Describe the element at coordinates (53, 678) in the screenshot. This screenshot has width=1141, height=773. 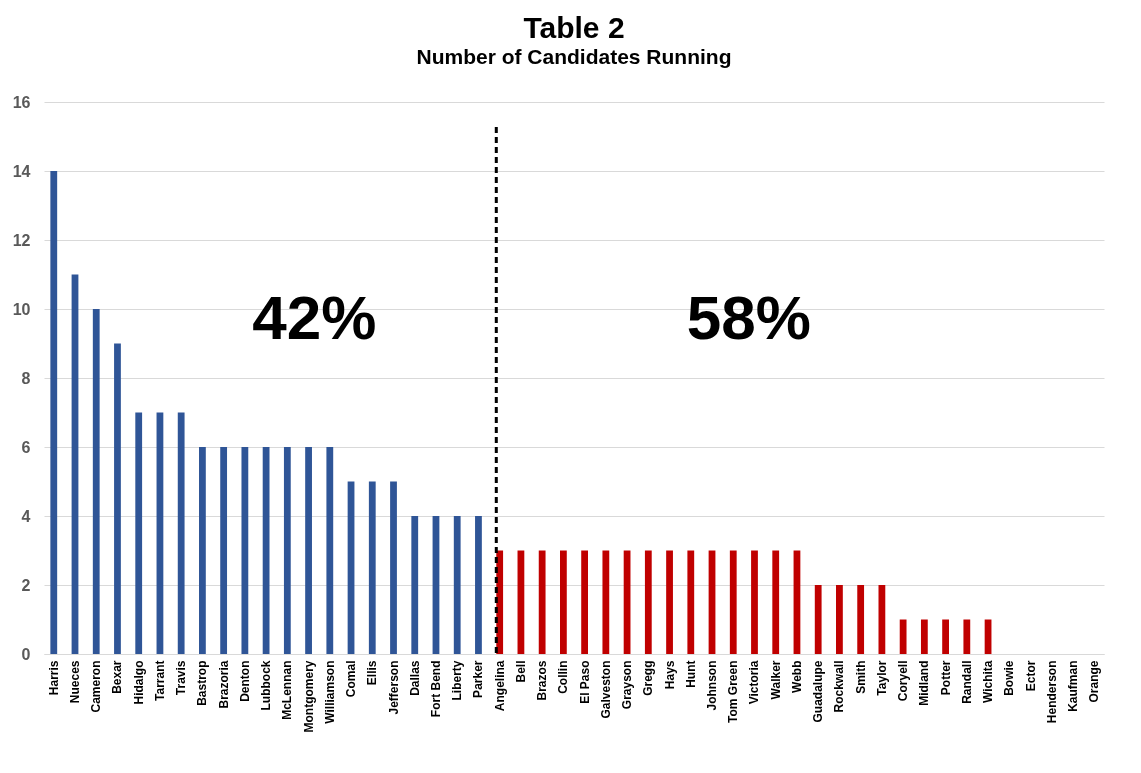
I see `x-tick-label: Harris` at that location.